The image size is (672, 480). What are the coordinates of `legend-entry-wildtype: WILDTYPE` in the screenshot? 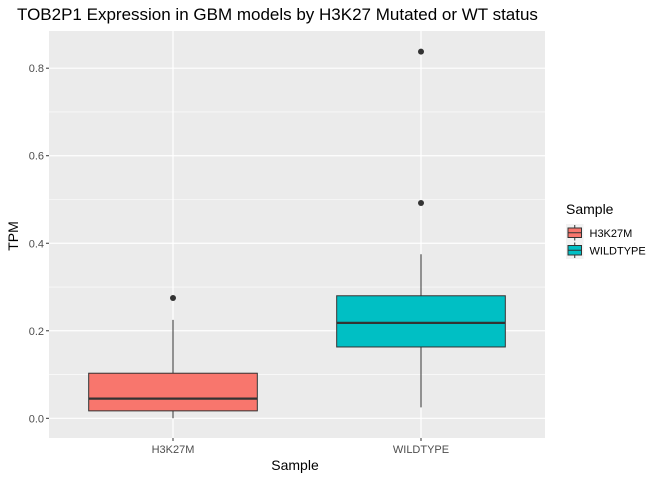 It's located at (606, 250).